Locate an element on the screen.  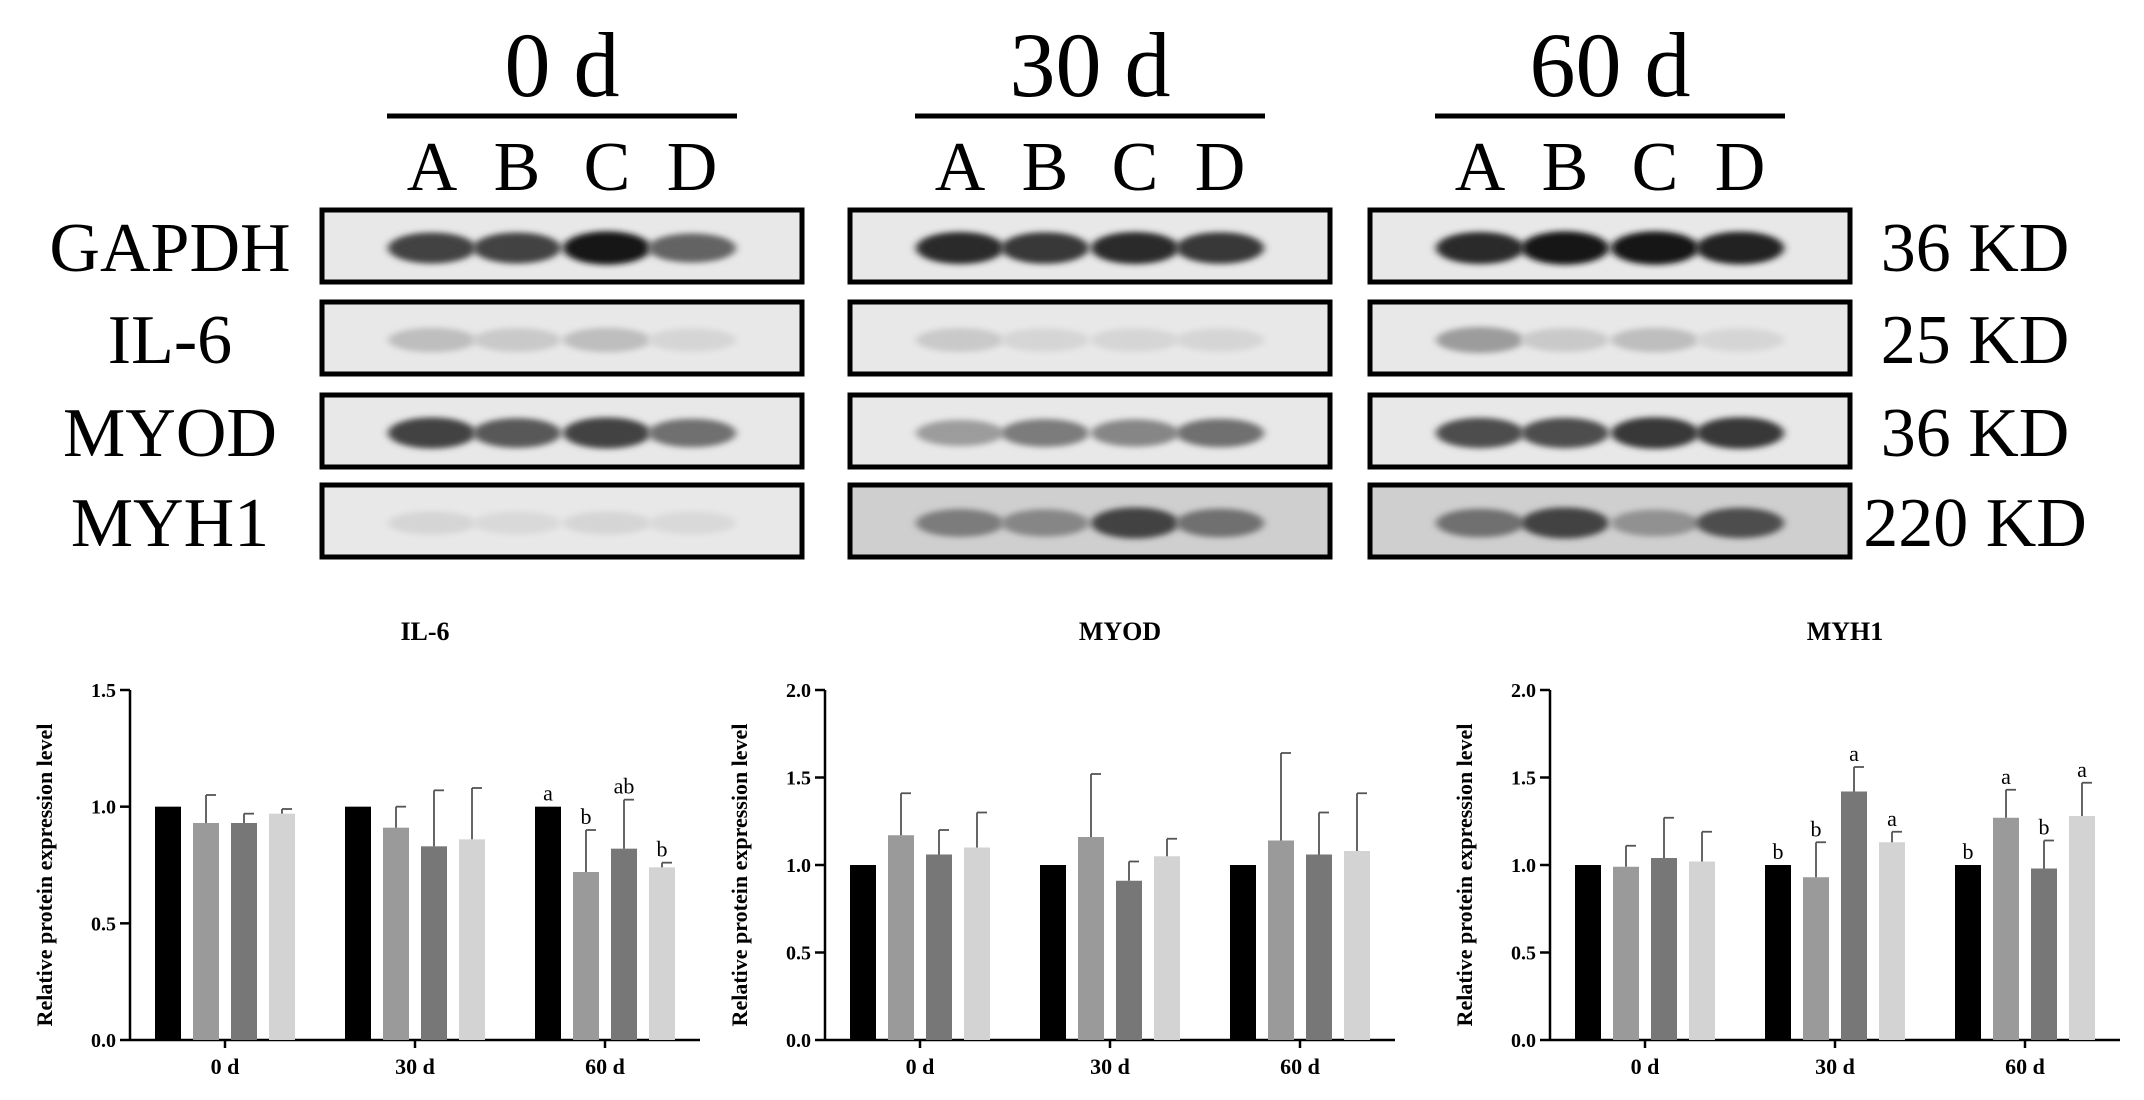
lane-label: A is located at coordinates (960, 167).